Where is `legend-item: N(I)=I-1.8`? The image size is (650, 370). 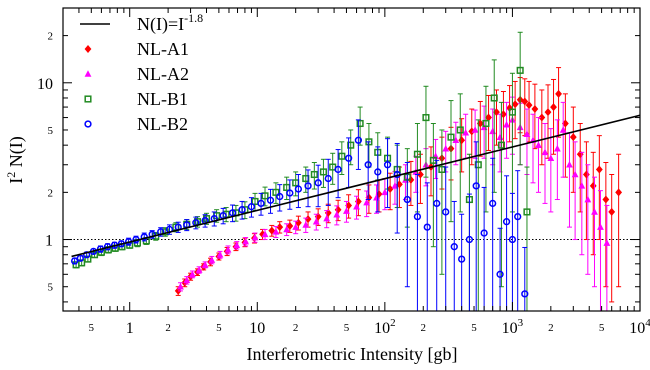 legend-item: N(I)=I-1.8 is located at coordinates (141, 23).